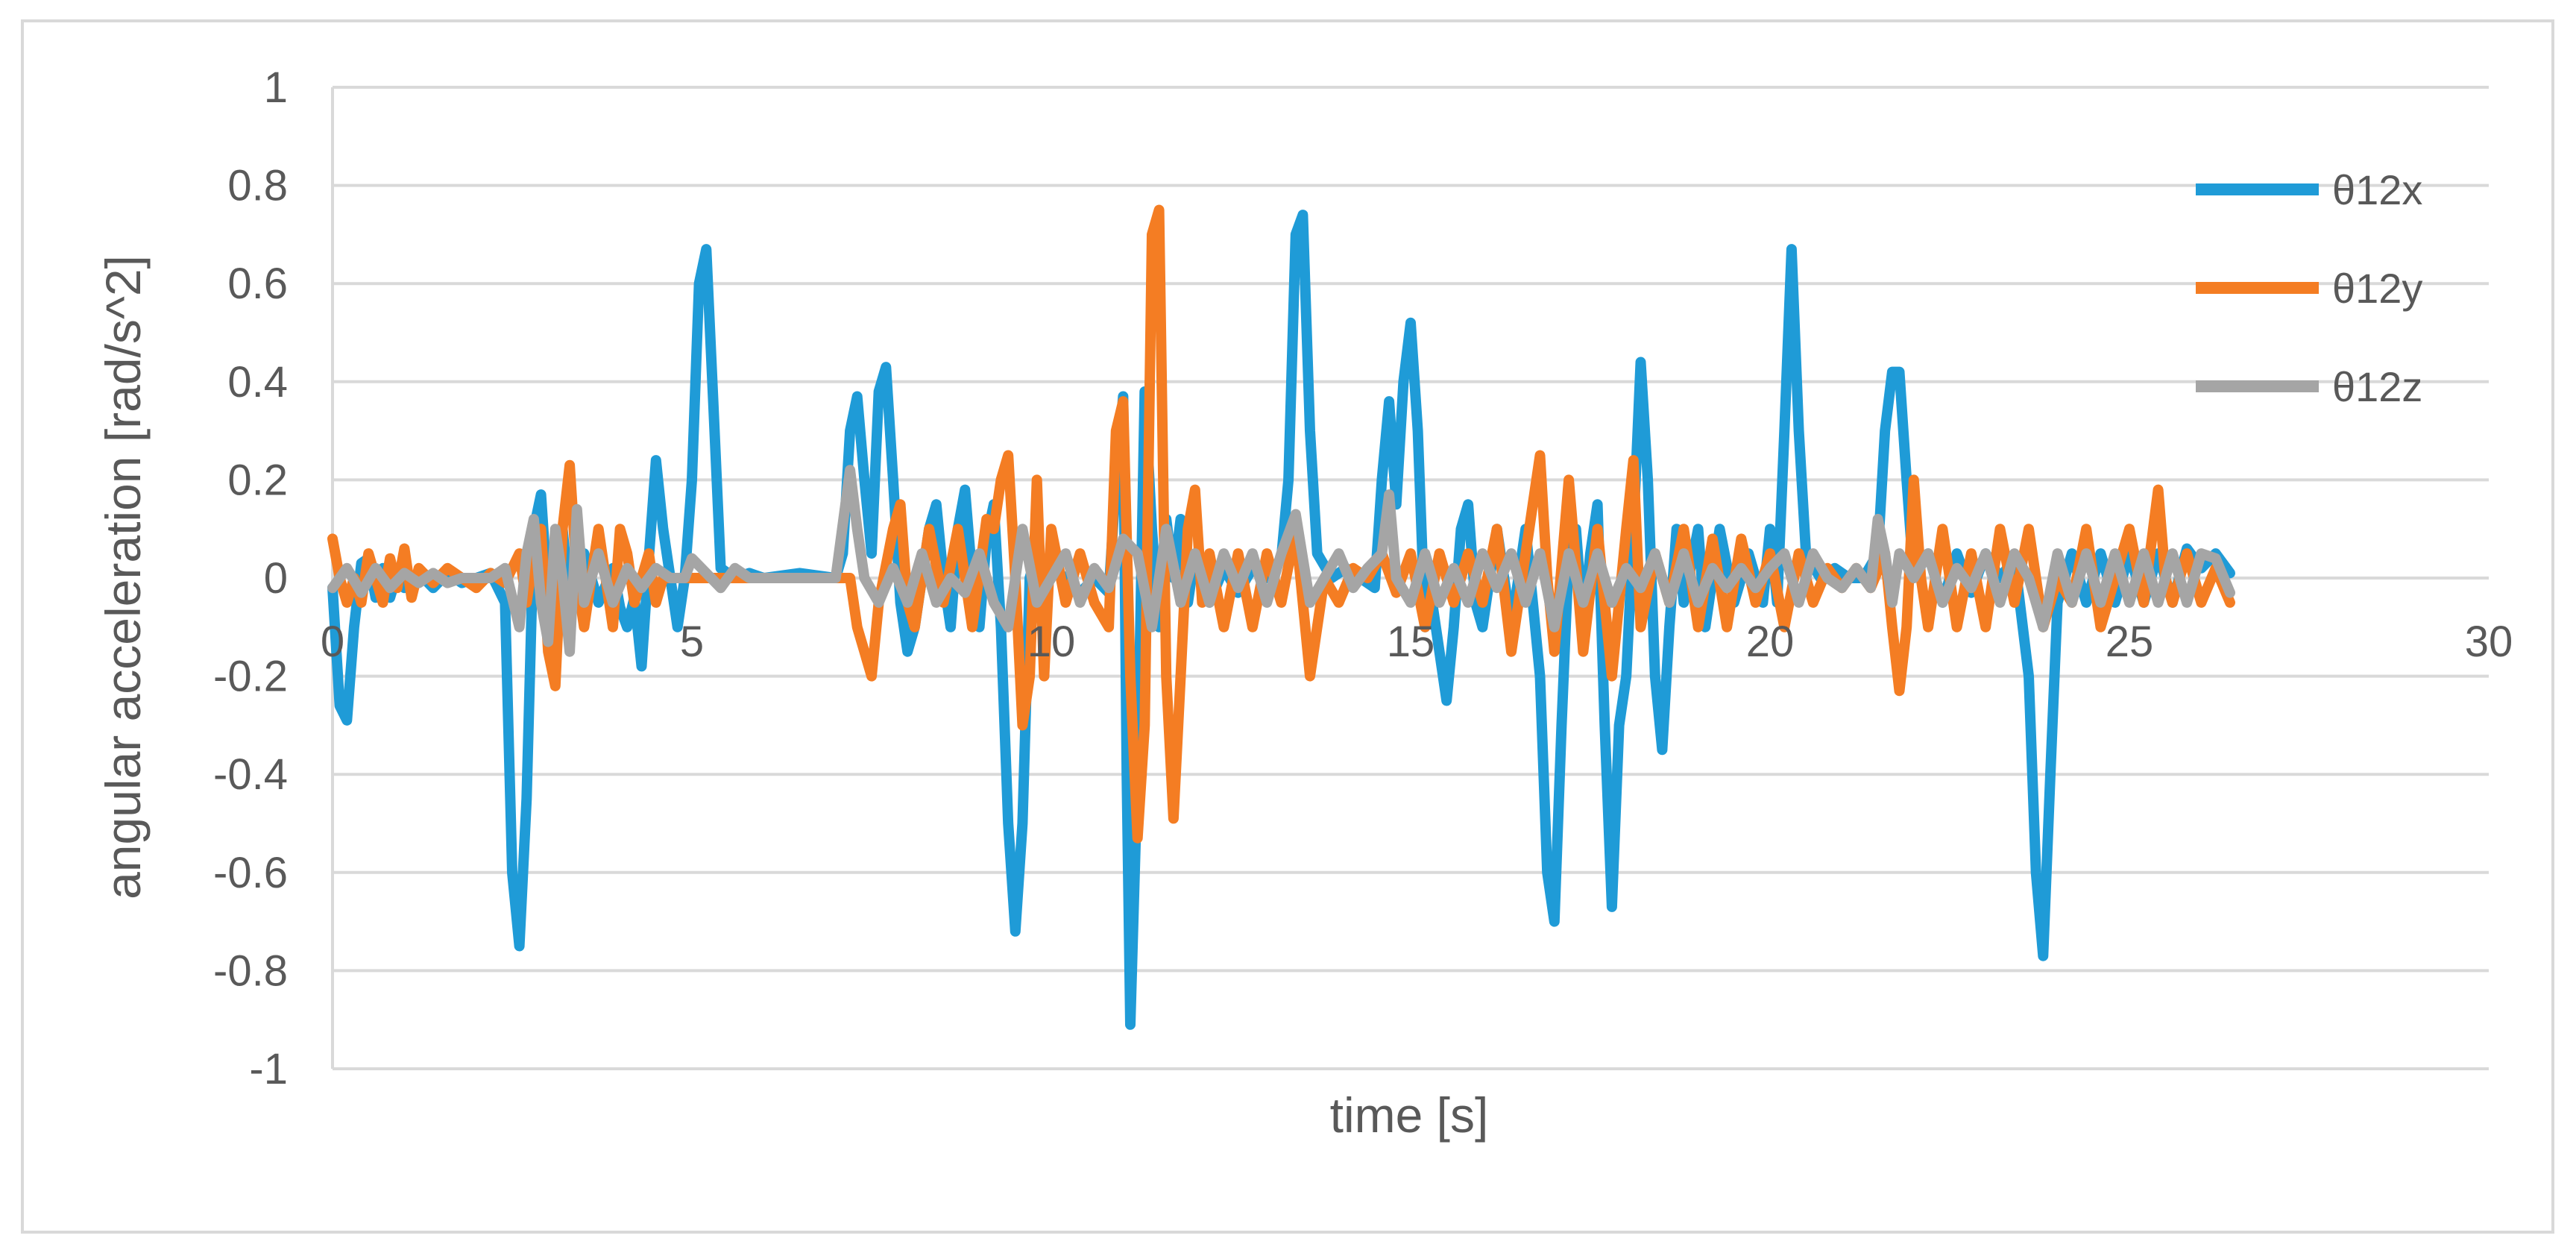 The width and height of the screenshot is (2576, 1256). I want to click on y-tick-label: -0.6, so click(250, 873).